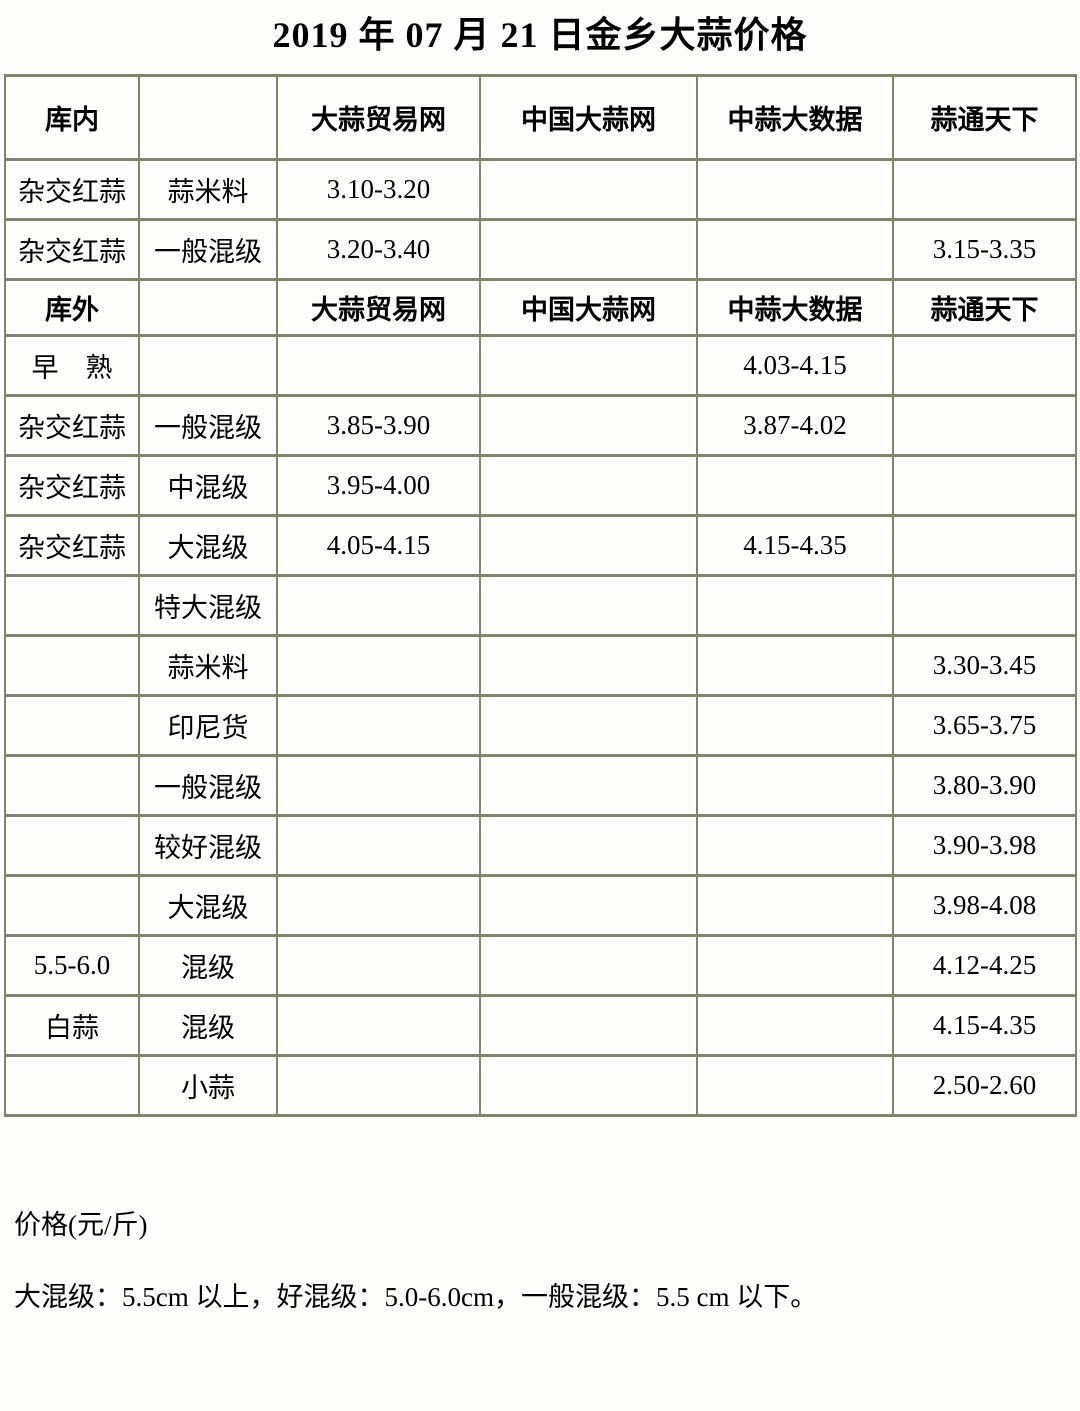 This screenshot has width=1080, height=1411. What do you see at coordinates (984, 1085) in the screenshot?
I see `table-cell: 2.50-2.60` at bounding box center [984, 1085].